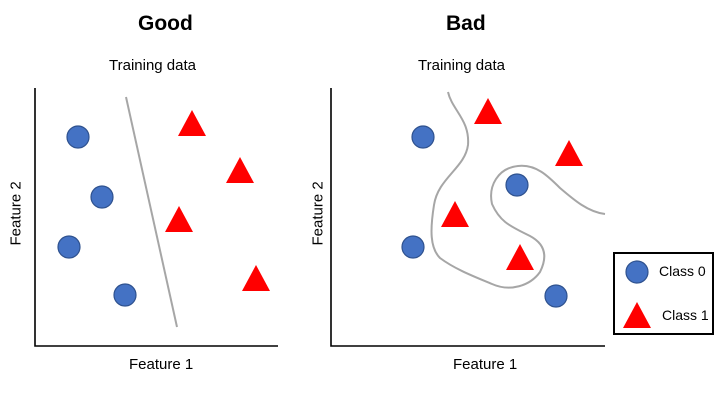 The width and height of the screenshot is (720, 405). What do you see at coordinates (637, 272) in the screenshot?
I see `legend-class0-symbol` at bounding box center [637, 272].